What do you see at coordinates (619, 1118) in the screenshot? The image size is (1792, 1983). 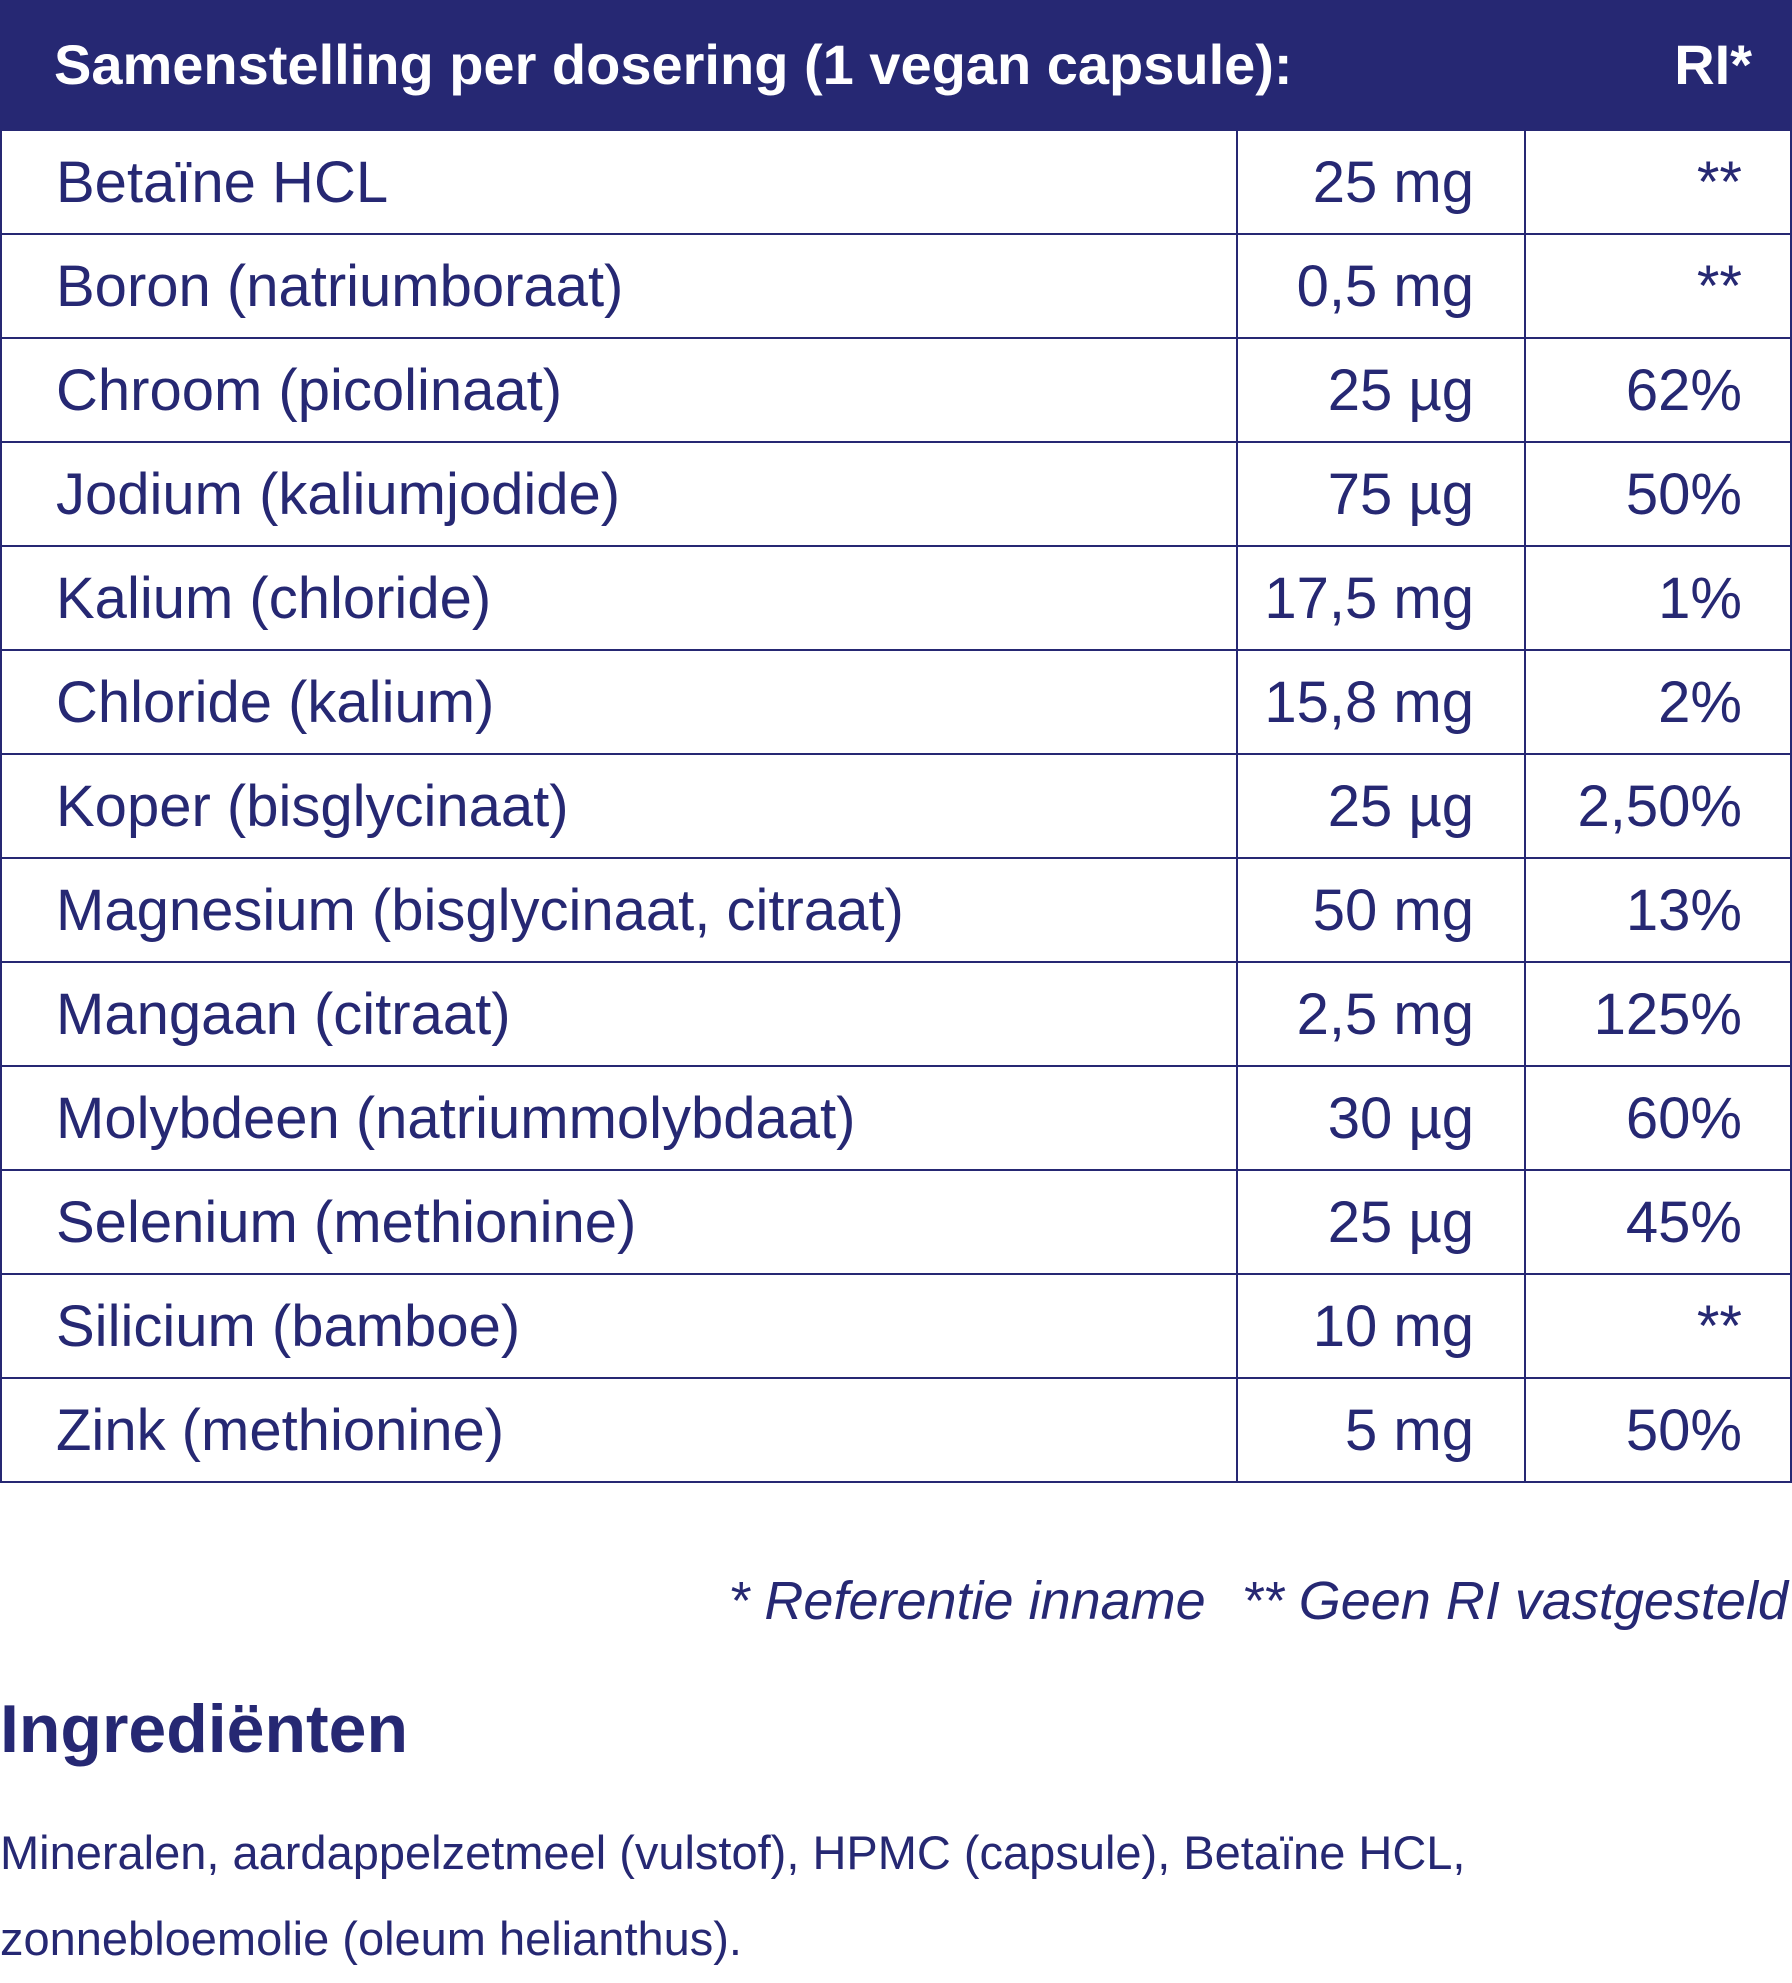 I see `nutrient-name: Molybdeen (natriummolybdaat)` at bounding box center [619, 1118].